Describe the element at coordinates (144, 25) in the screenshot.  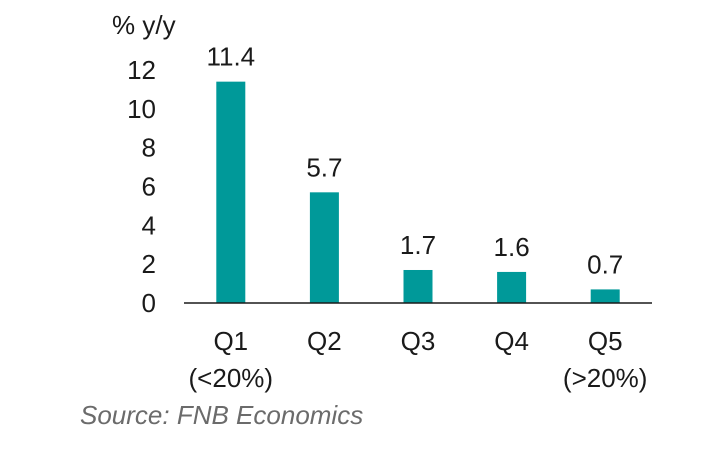
I see `y-axis-unit-label: % y/y` at that location.